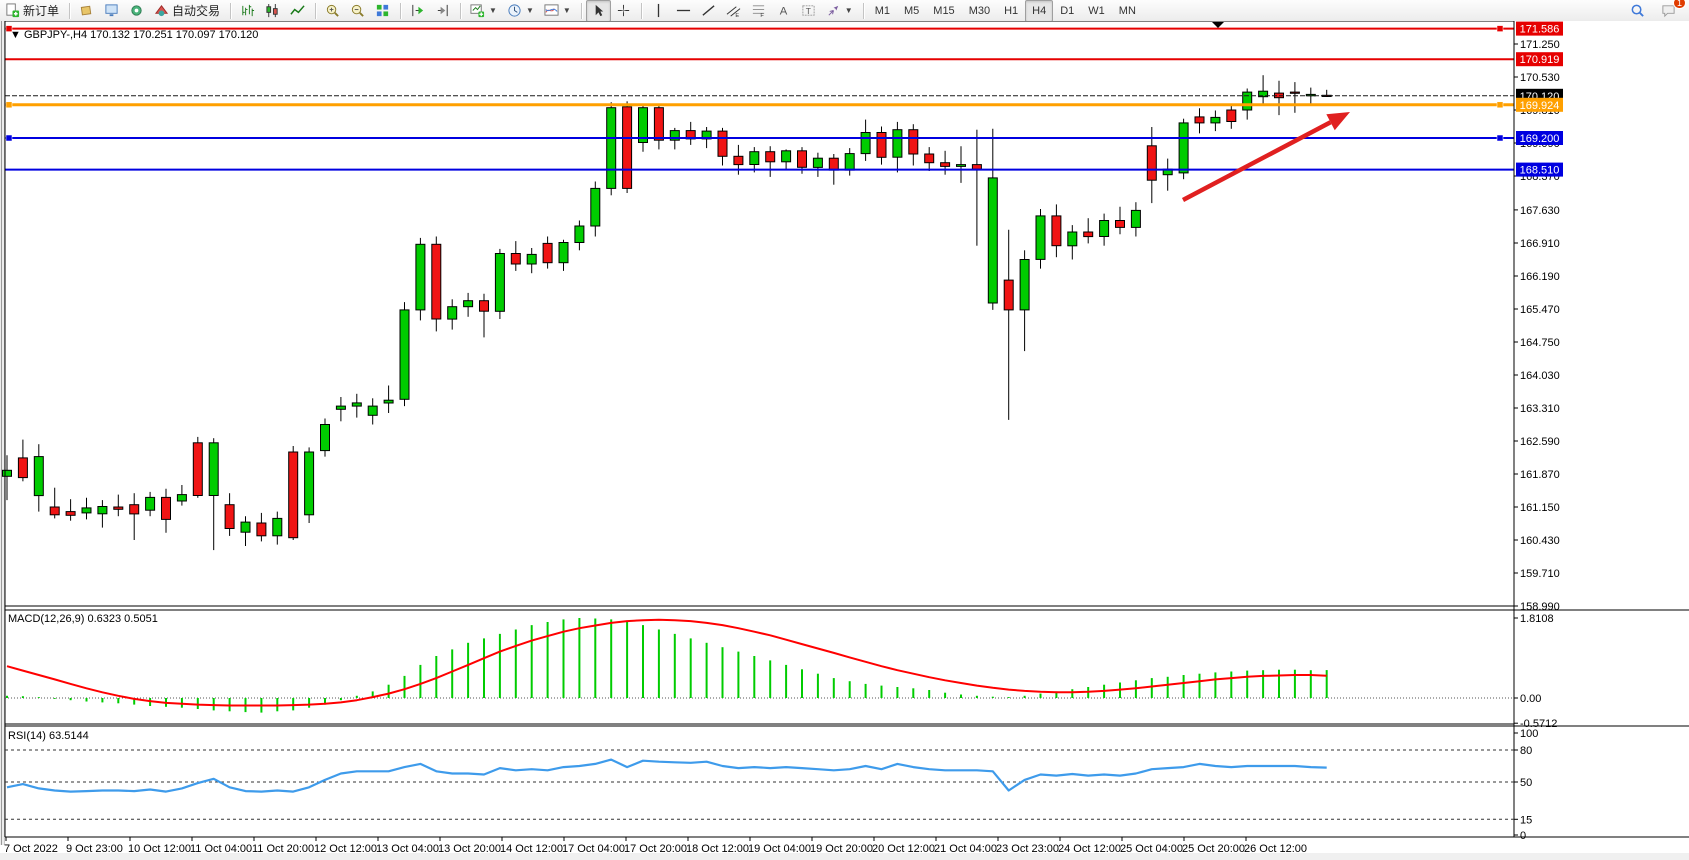 The width and height of the screenshot is (1689, 860). Describe the element at coordinates (758, 11) in the screenshot. I see `fibonacci-tool: F` at that location.